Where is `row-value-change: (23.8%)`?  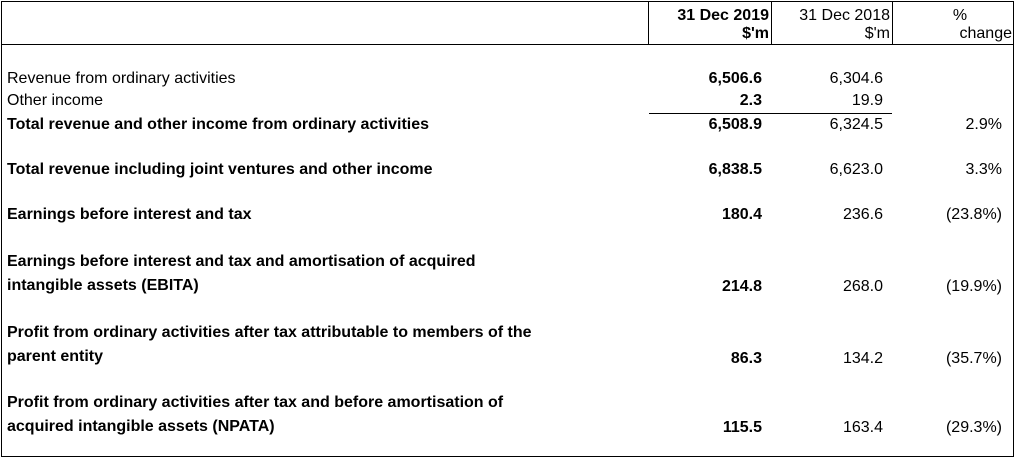
row-value-change: (23.8%) is located at coordinates (973, 214).